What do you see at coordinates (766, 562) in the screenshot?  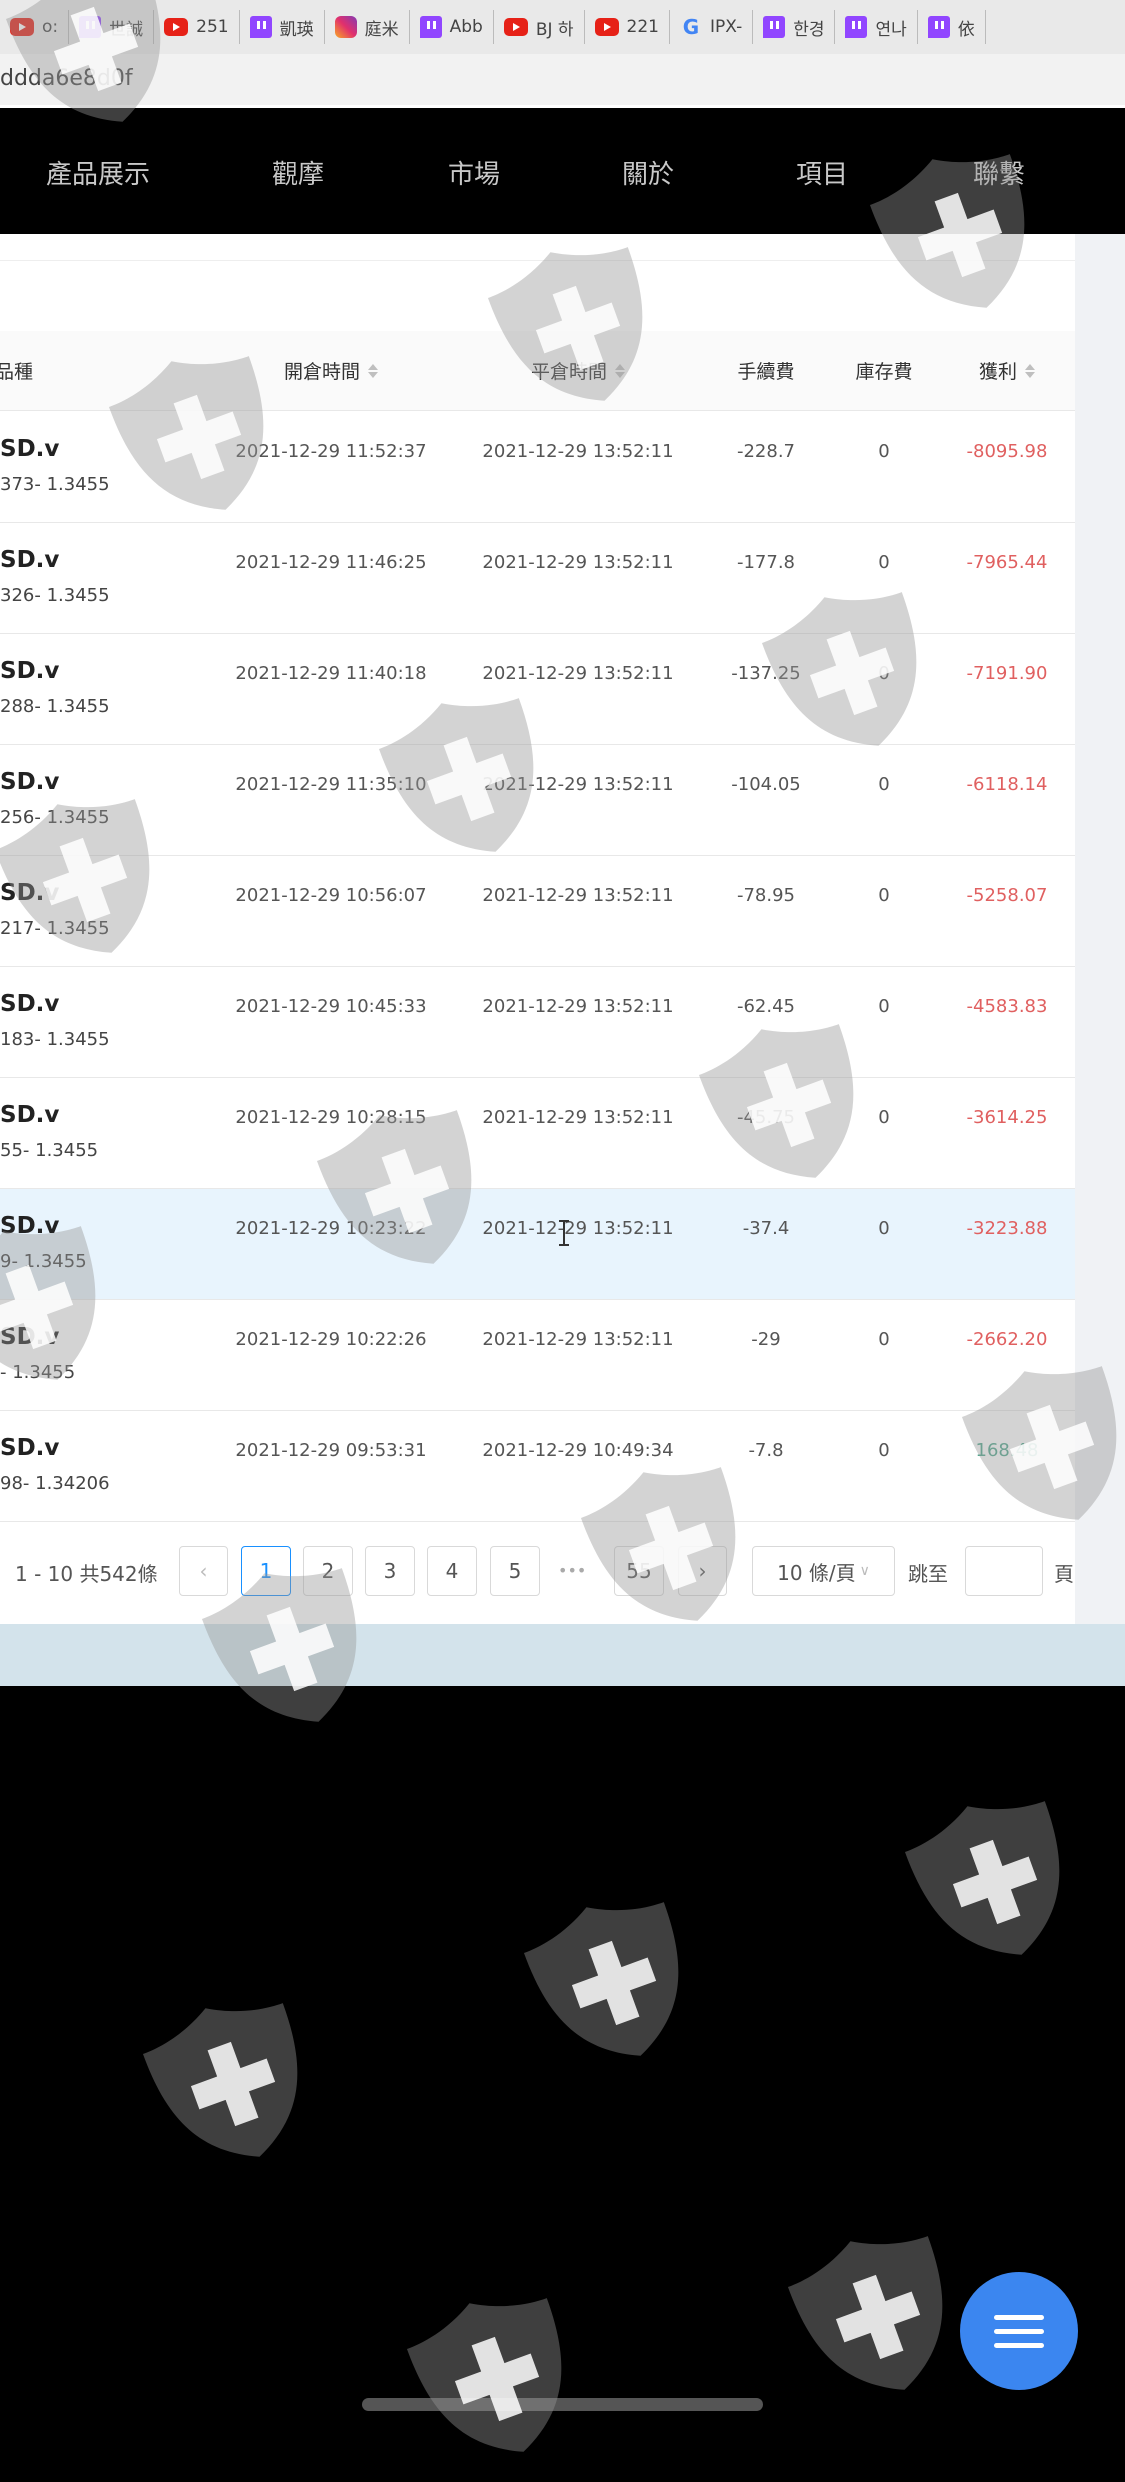 I see `fee: -177.8` at bounding box center [766, 562].